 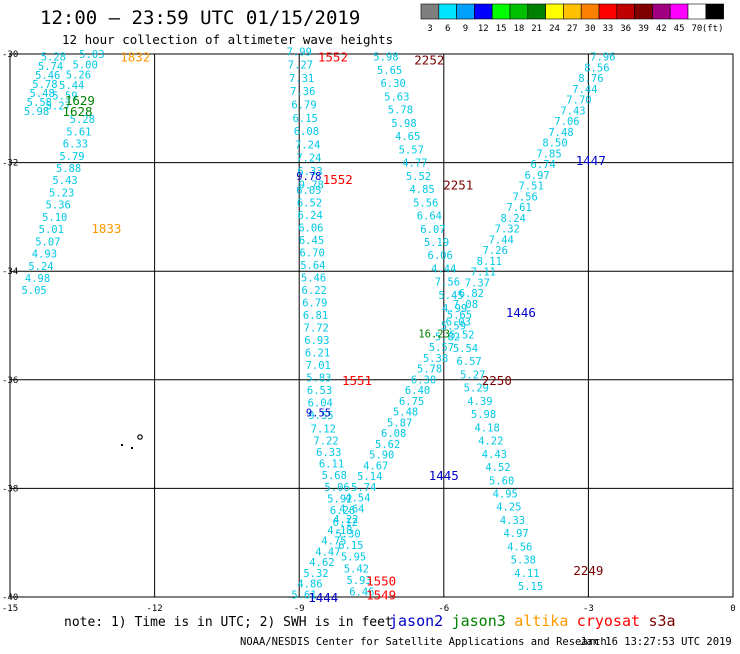 What do you see at coordinates (313, 278) in the screenshot?
I see `wave-height-value: 5.46` at bounding box center [313, 278].